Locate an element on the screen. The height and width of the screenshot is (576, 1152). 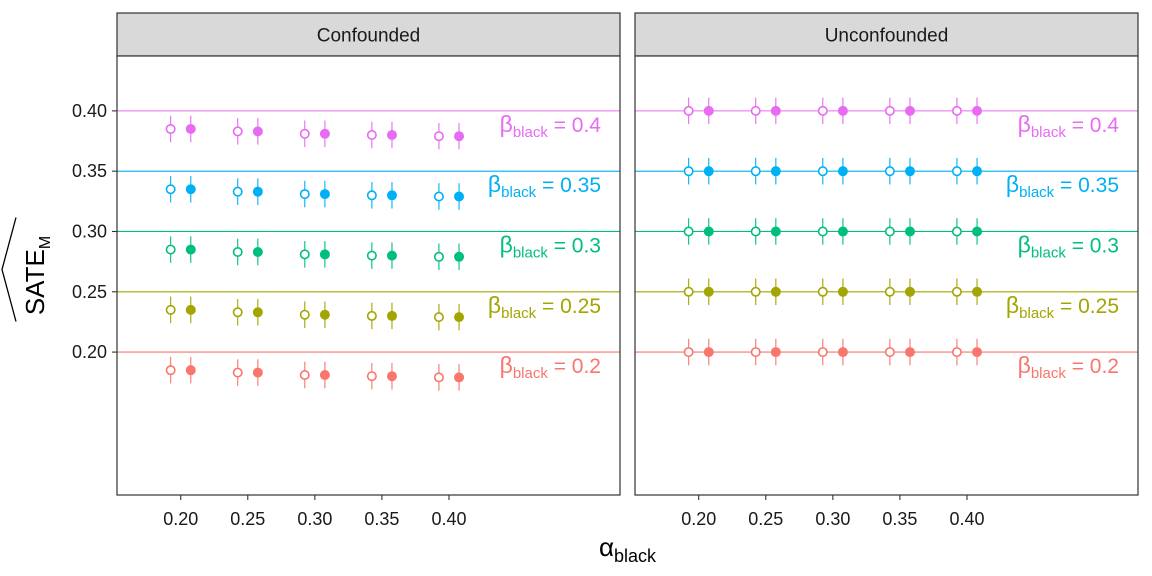
y-axis-title: SATEM is located at coordinates (37, 275).